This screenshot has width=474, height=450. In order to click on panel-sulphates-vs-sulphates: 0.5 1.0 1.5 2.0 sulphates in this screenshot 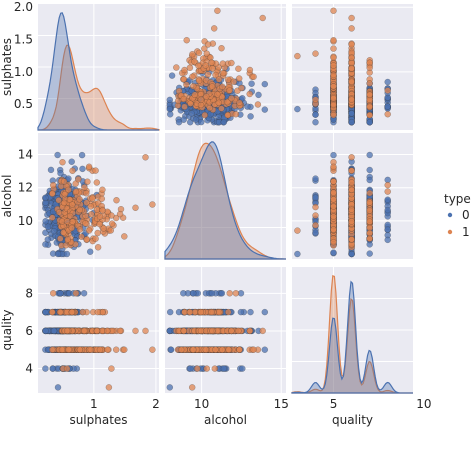, I will do `click(80, 65)`.